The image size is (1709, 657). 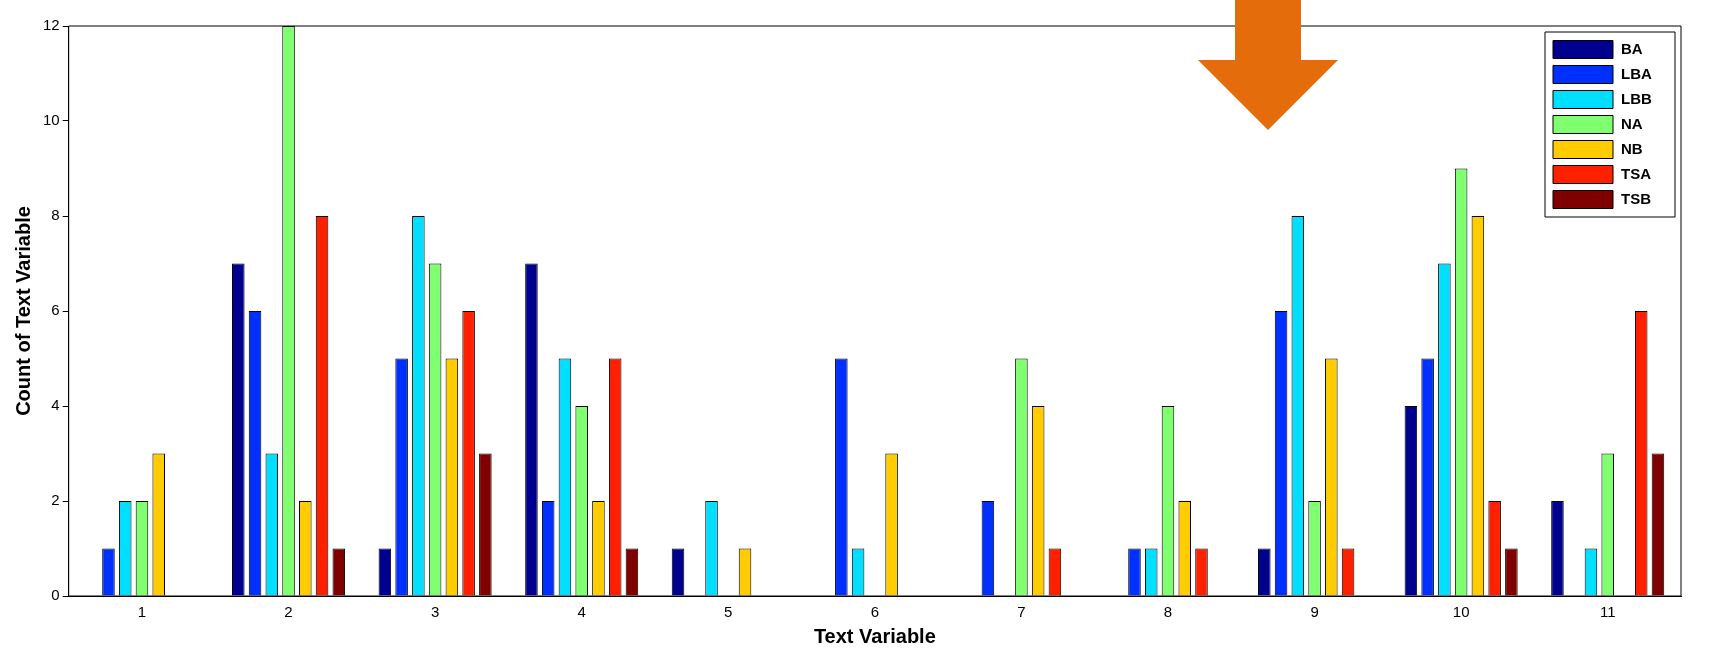 I want to click on legend-label: LBA, so click(x=1636, y=73).